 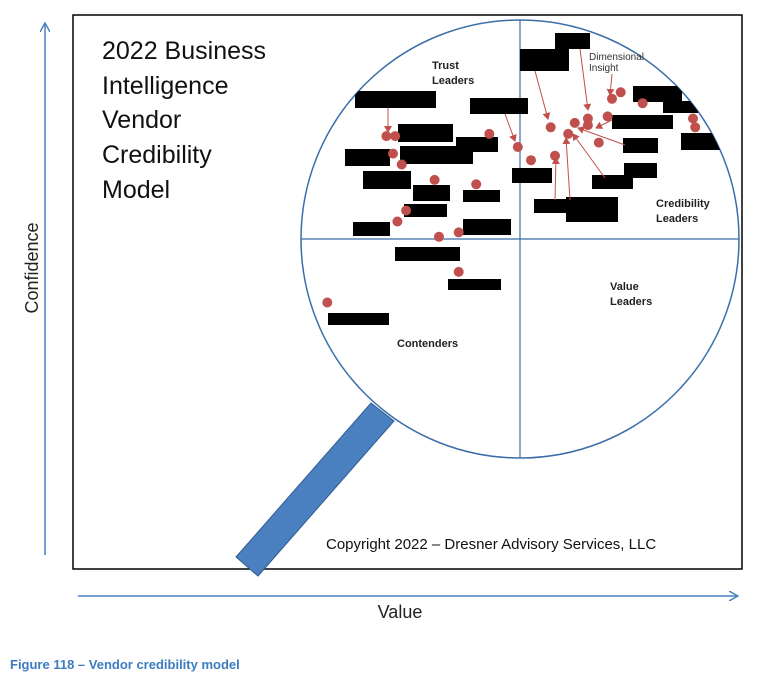 I want to click on quadrant-label-line: Credibility, so click(x=683, y=204).